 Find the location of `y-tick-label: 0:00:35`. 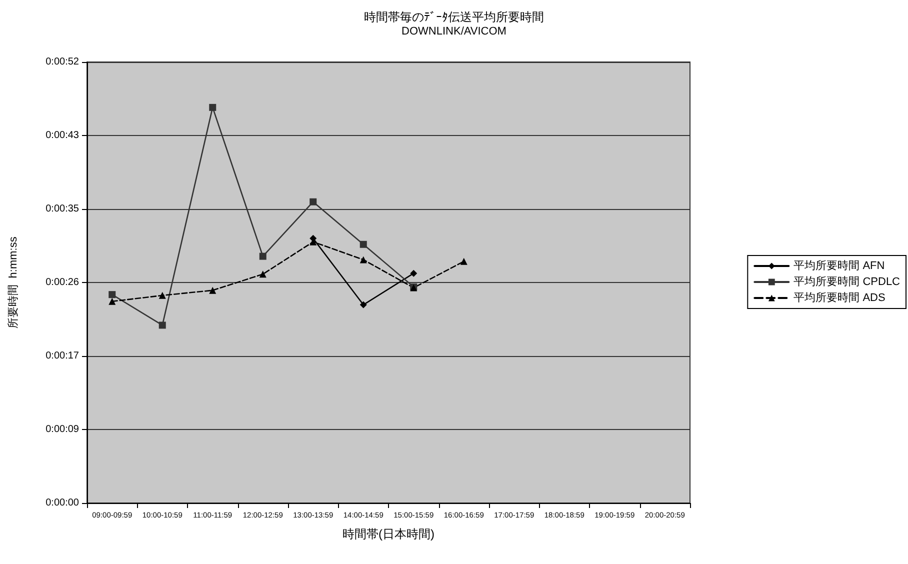

y-tick-label: 0:00:35 is located at coordinates (63, 209).